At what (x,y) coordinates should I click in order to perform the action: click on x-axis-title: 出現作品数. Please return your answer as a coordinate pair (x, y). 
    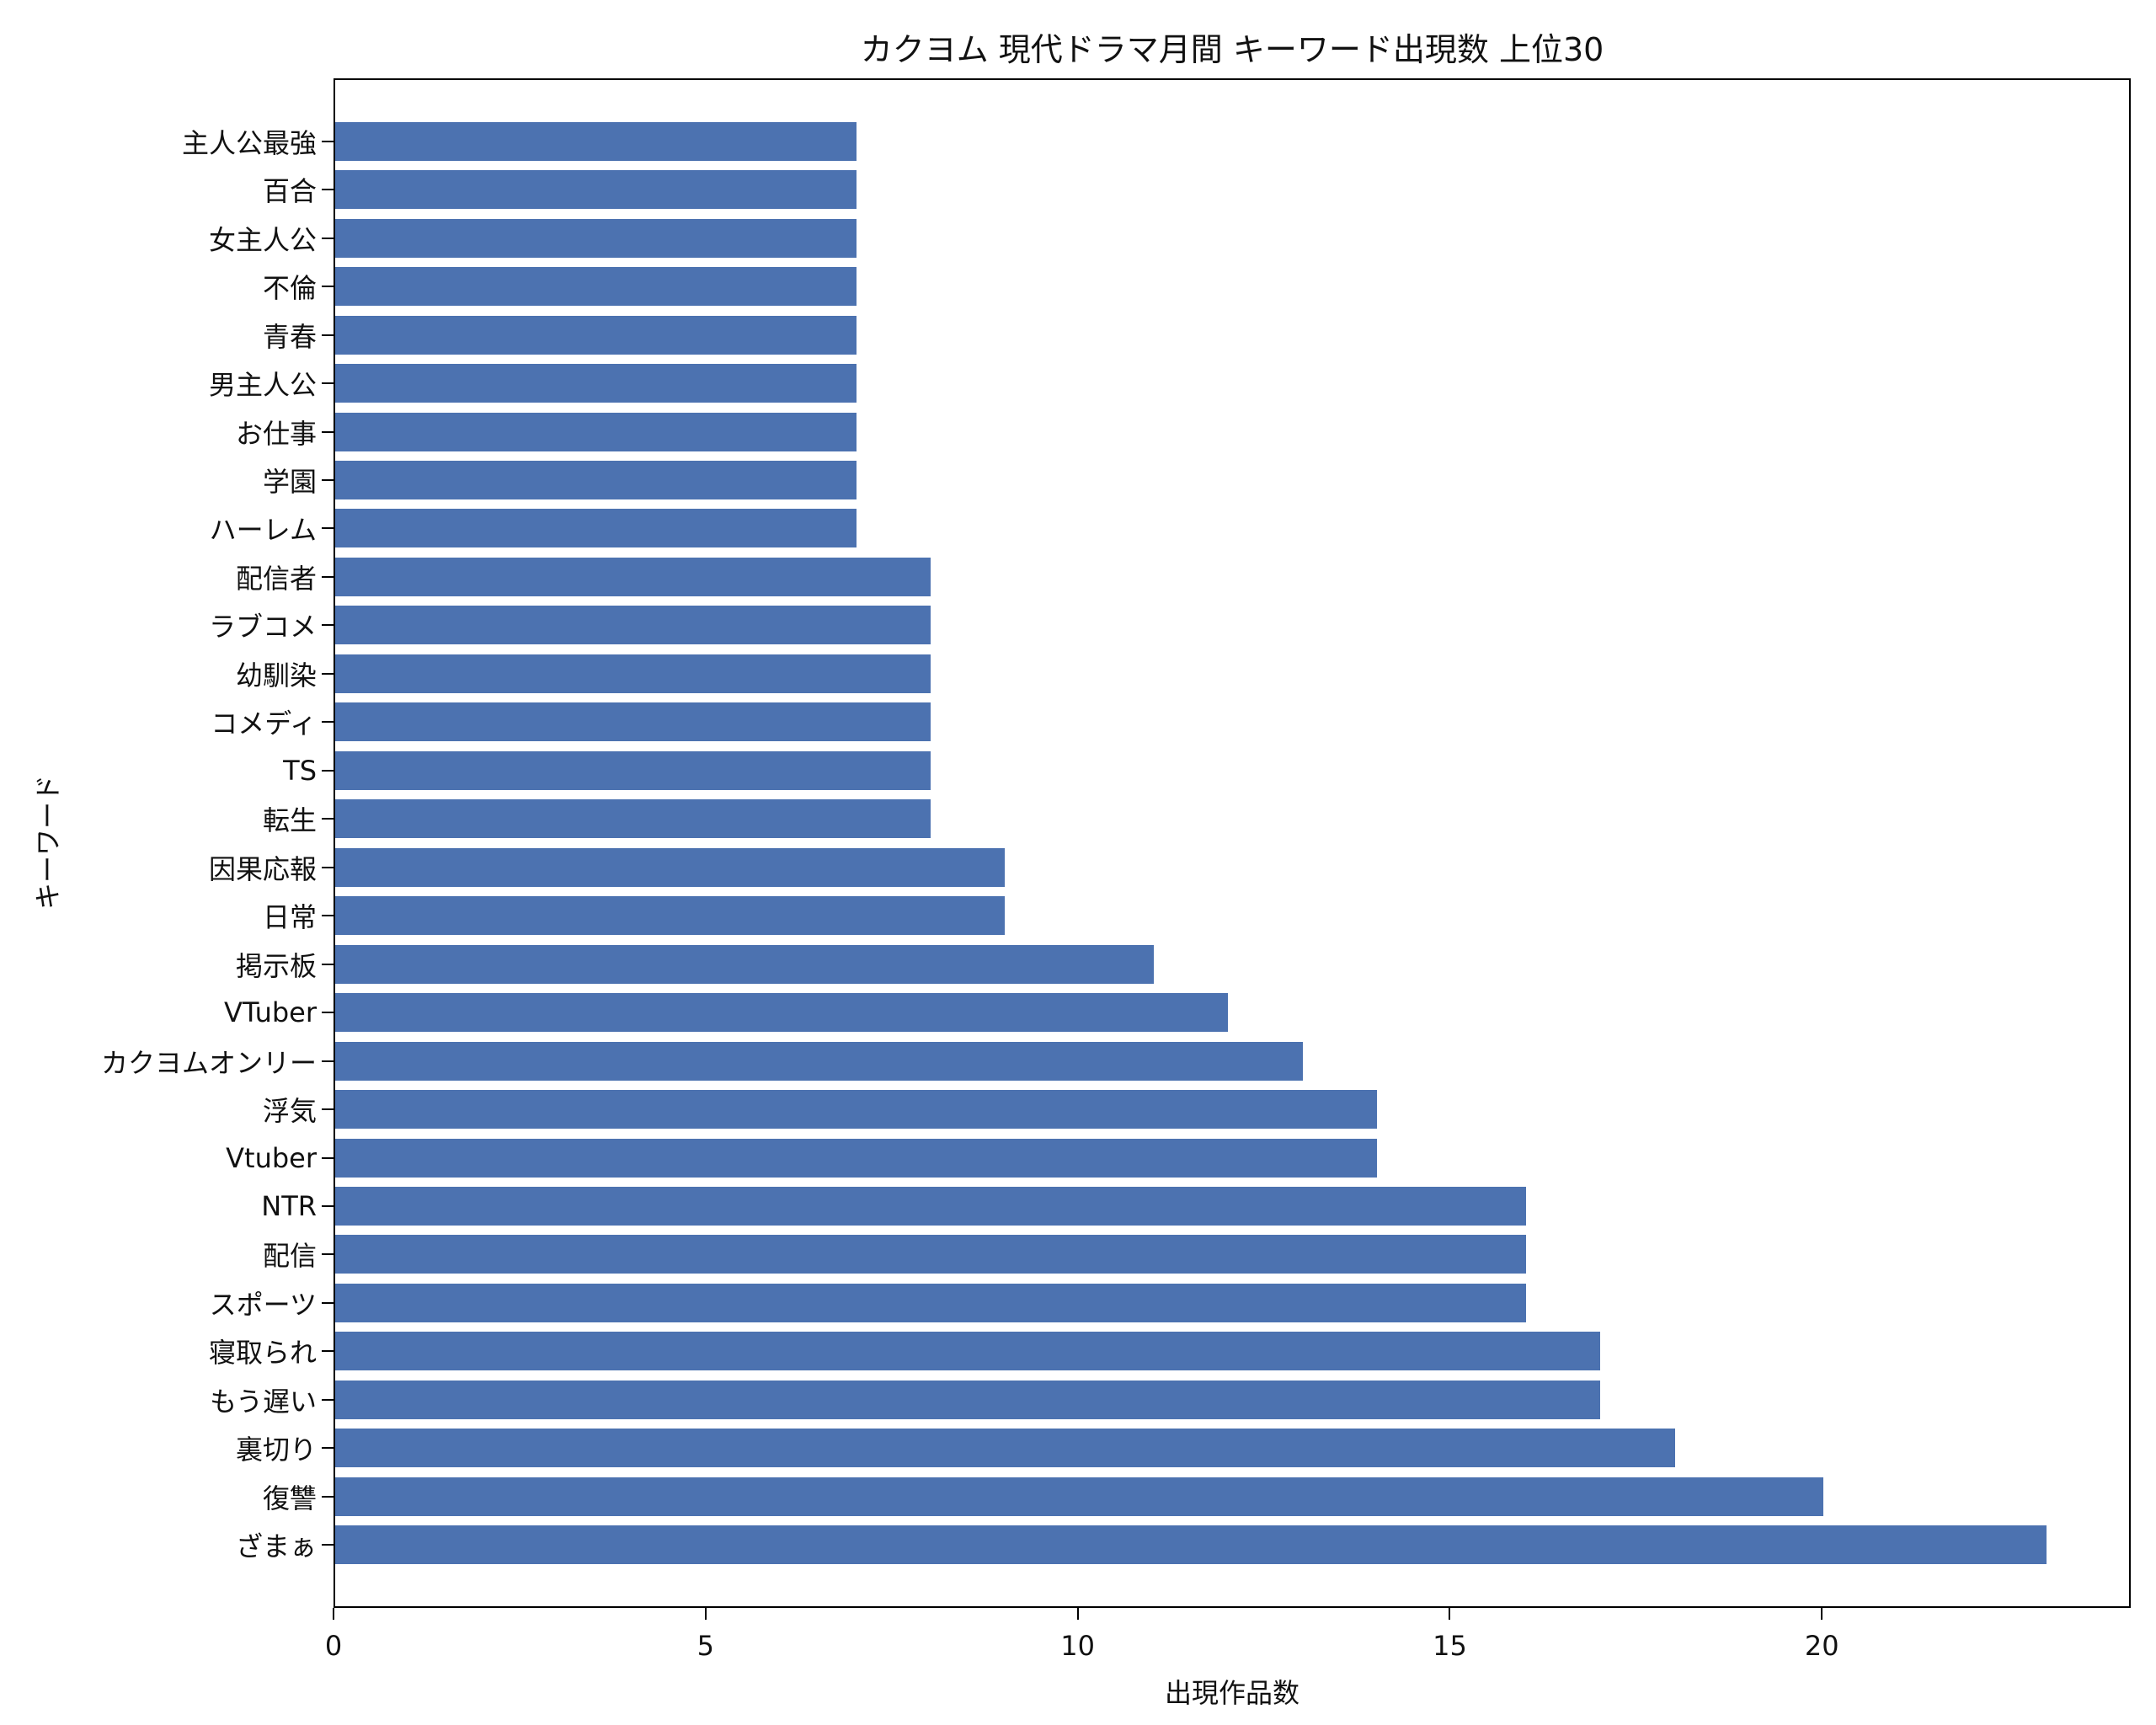
    Looking at the image, I should click on (1231, 1693).